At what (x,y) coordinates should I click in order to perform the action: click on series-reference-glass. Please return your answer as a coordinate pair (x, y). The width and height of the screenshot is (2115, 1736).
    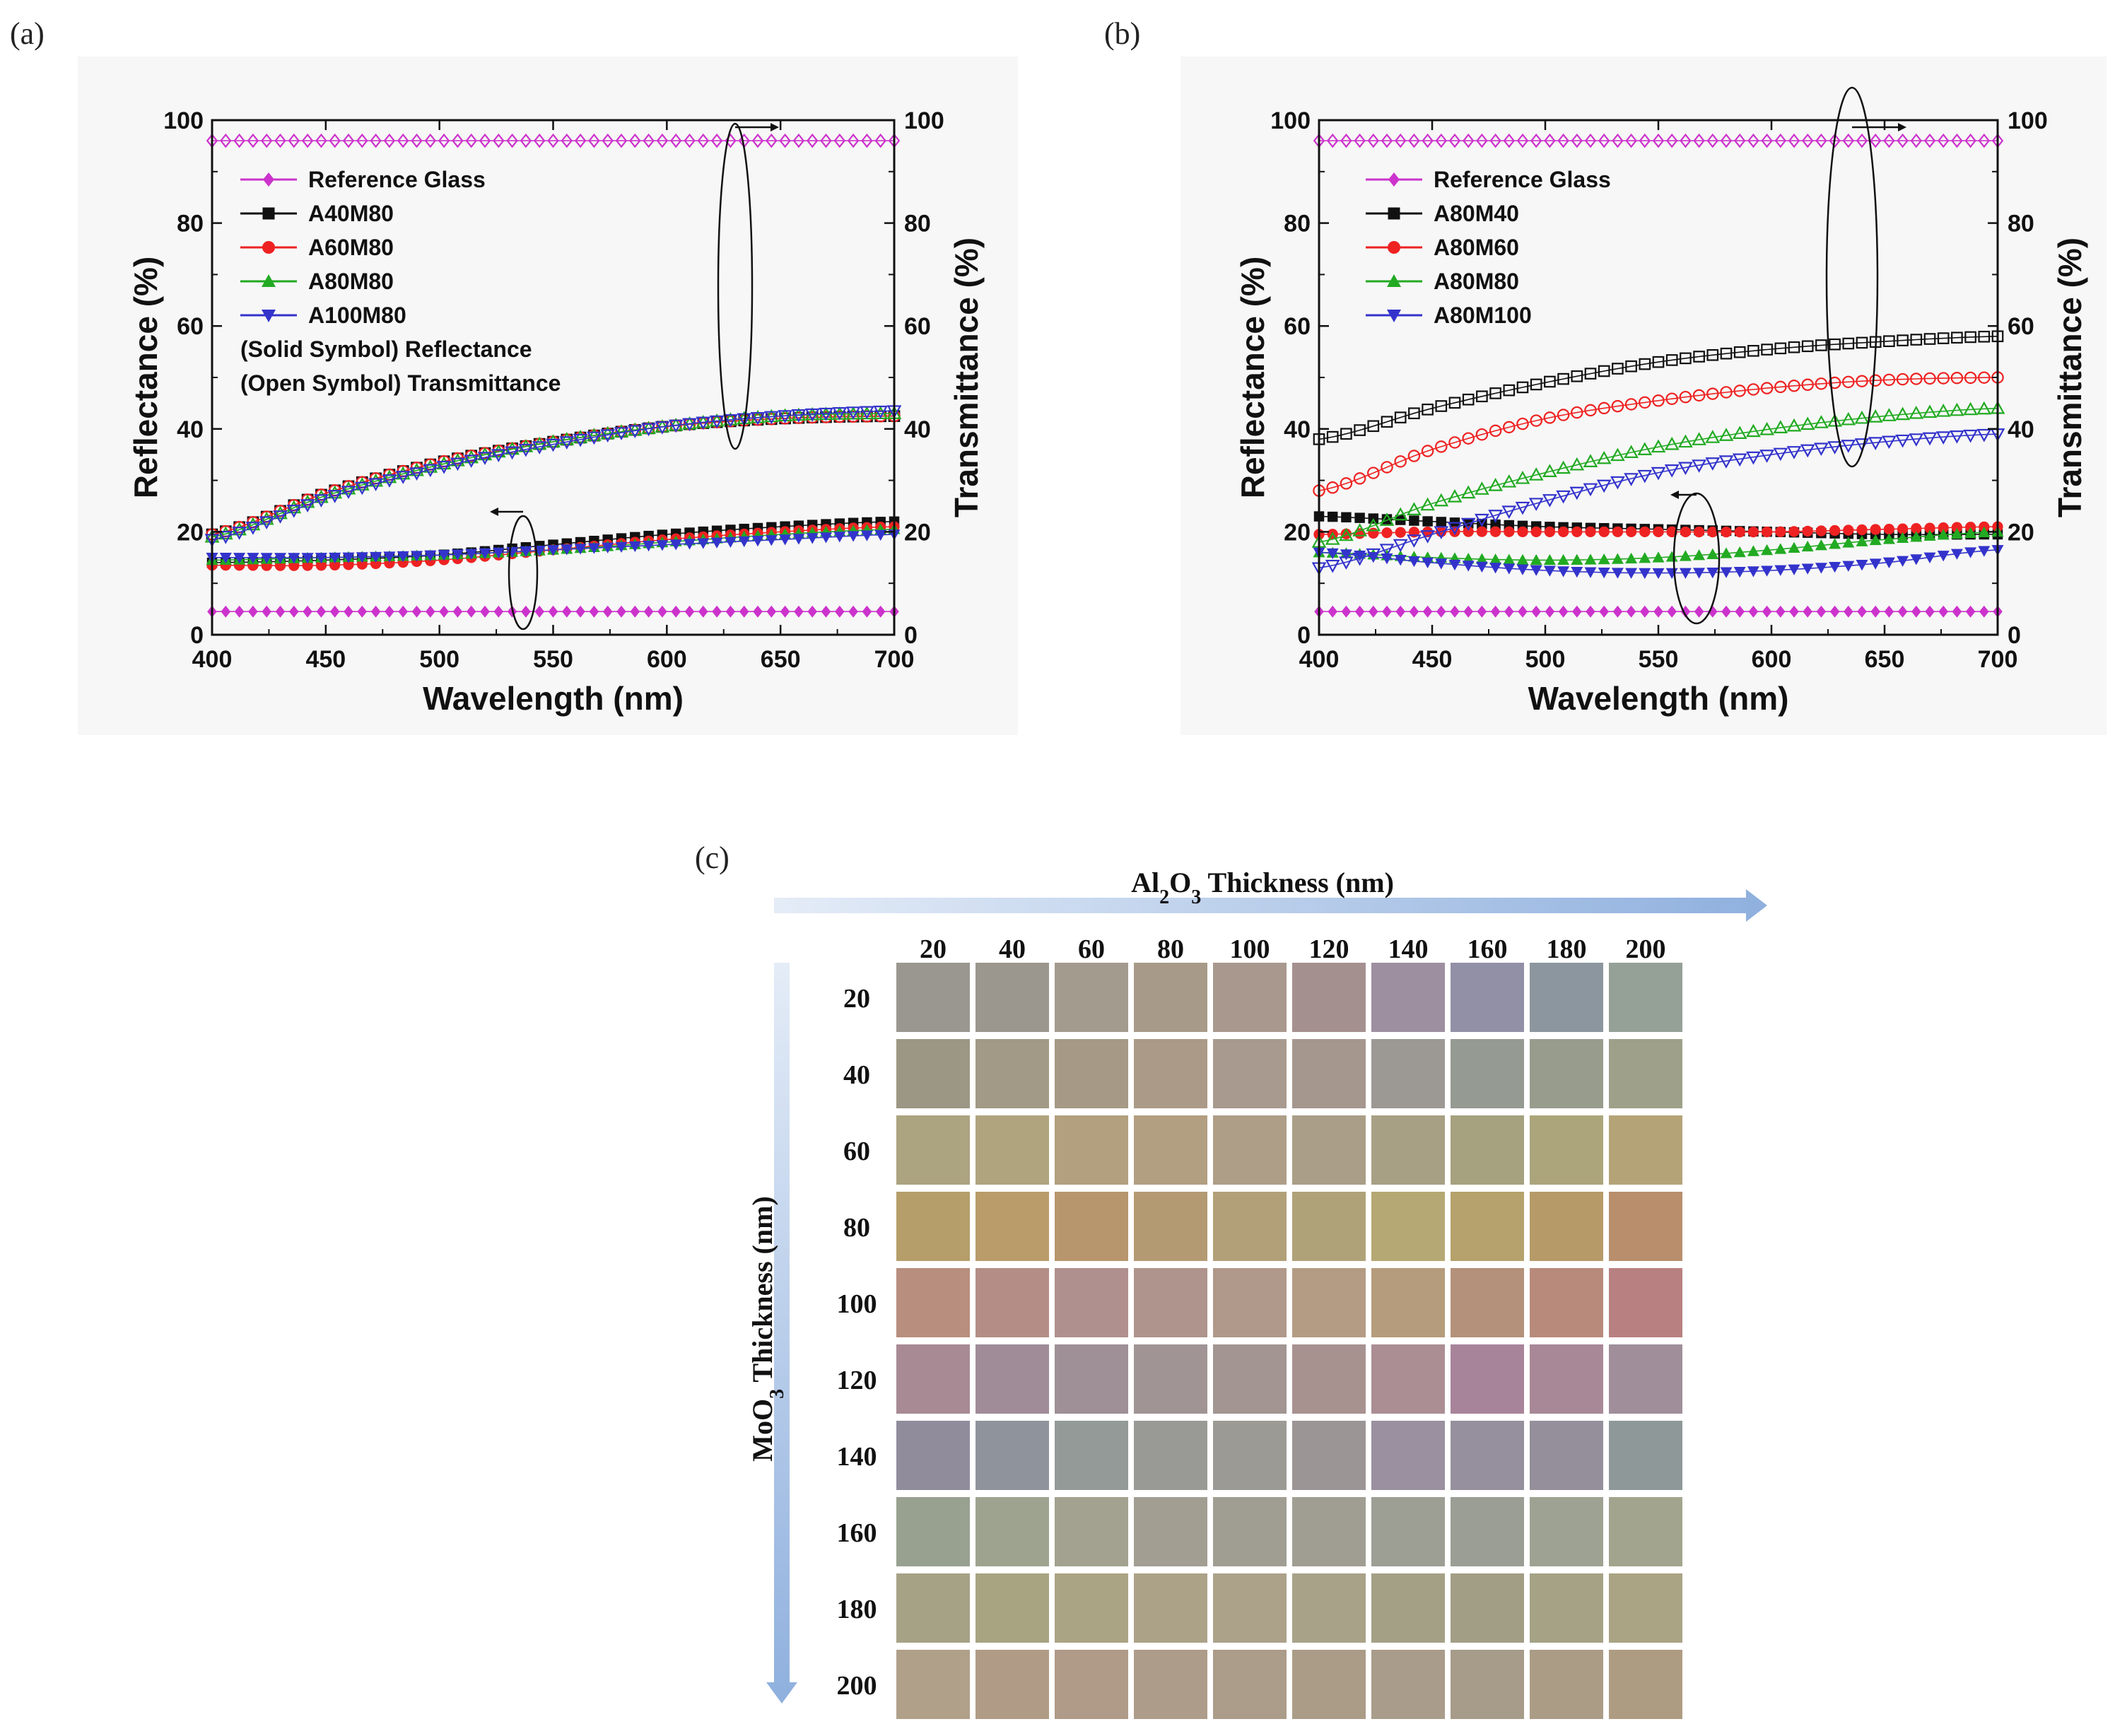
    Looking at the image, I should click on (553, 375).